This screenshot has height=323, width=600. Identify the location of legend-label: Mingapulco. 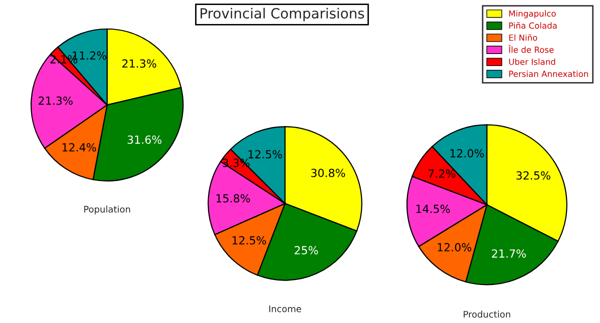
(532, 14).